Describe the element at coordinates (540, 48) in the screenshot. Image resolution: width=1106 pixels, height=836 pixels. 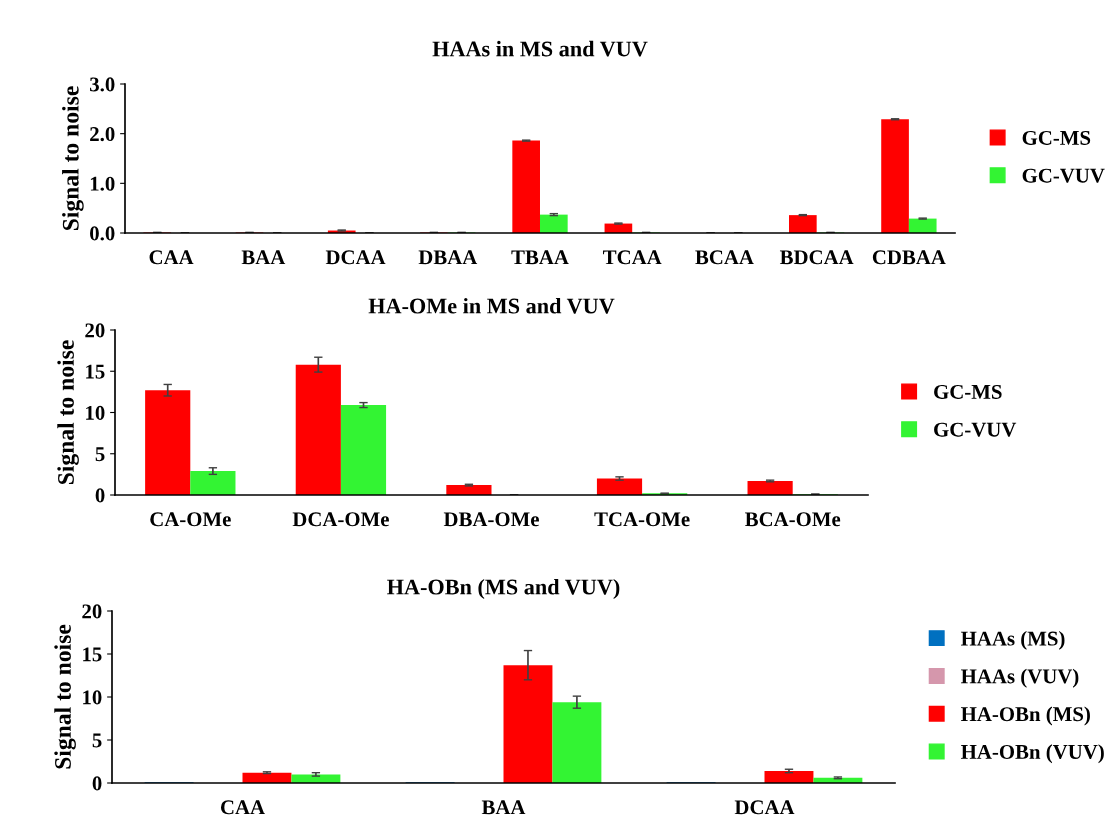
I see `chart-title: HAAs in MS and VUV` at that location.